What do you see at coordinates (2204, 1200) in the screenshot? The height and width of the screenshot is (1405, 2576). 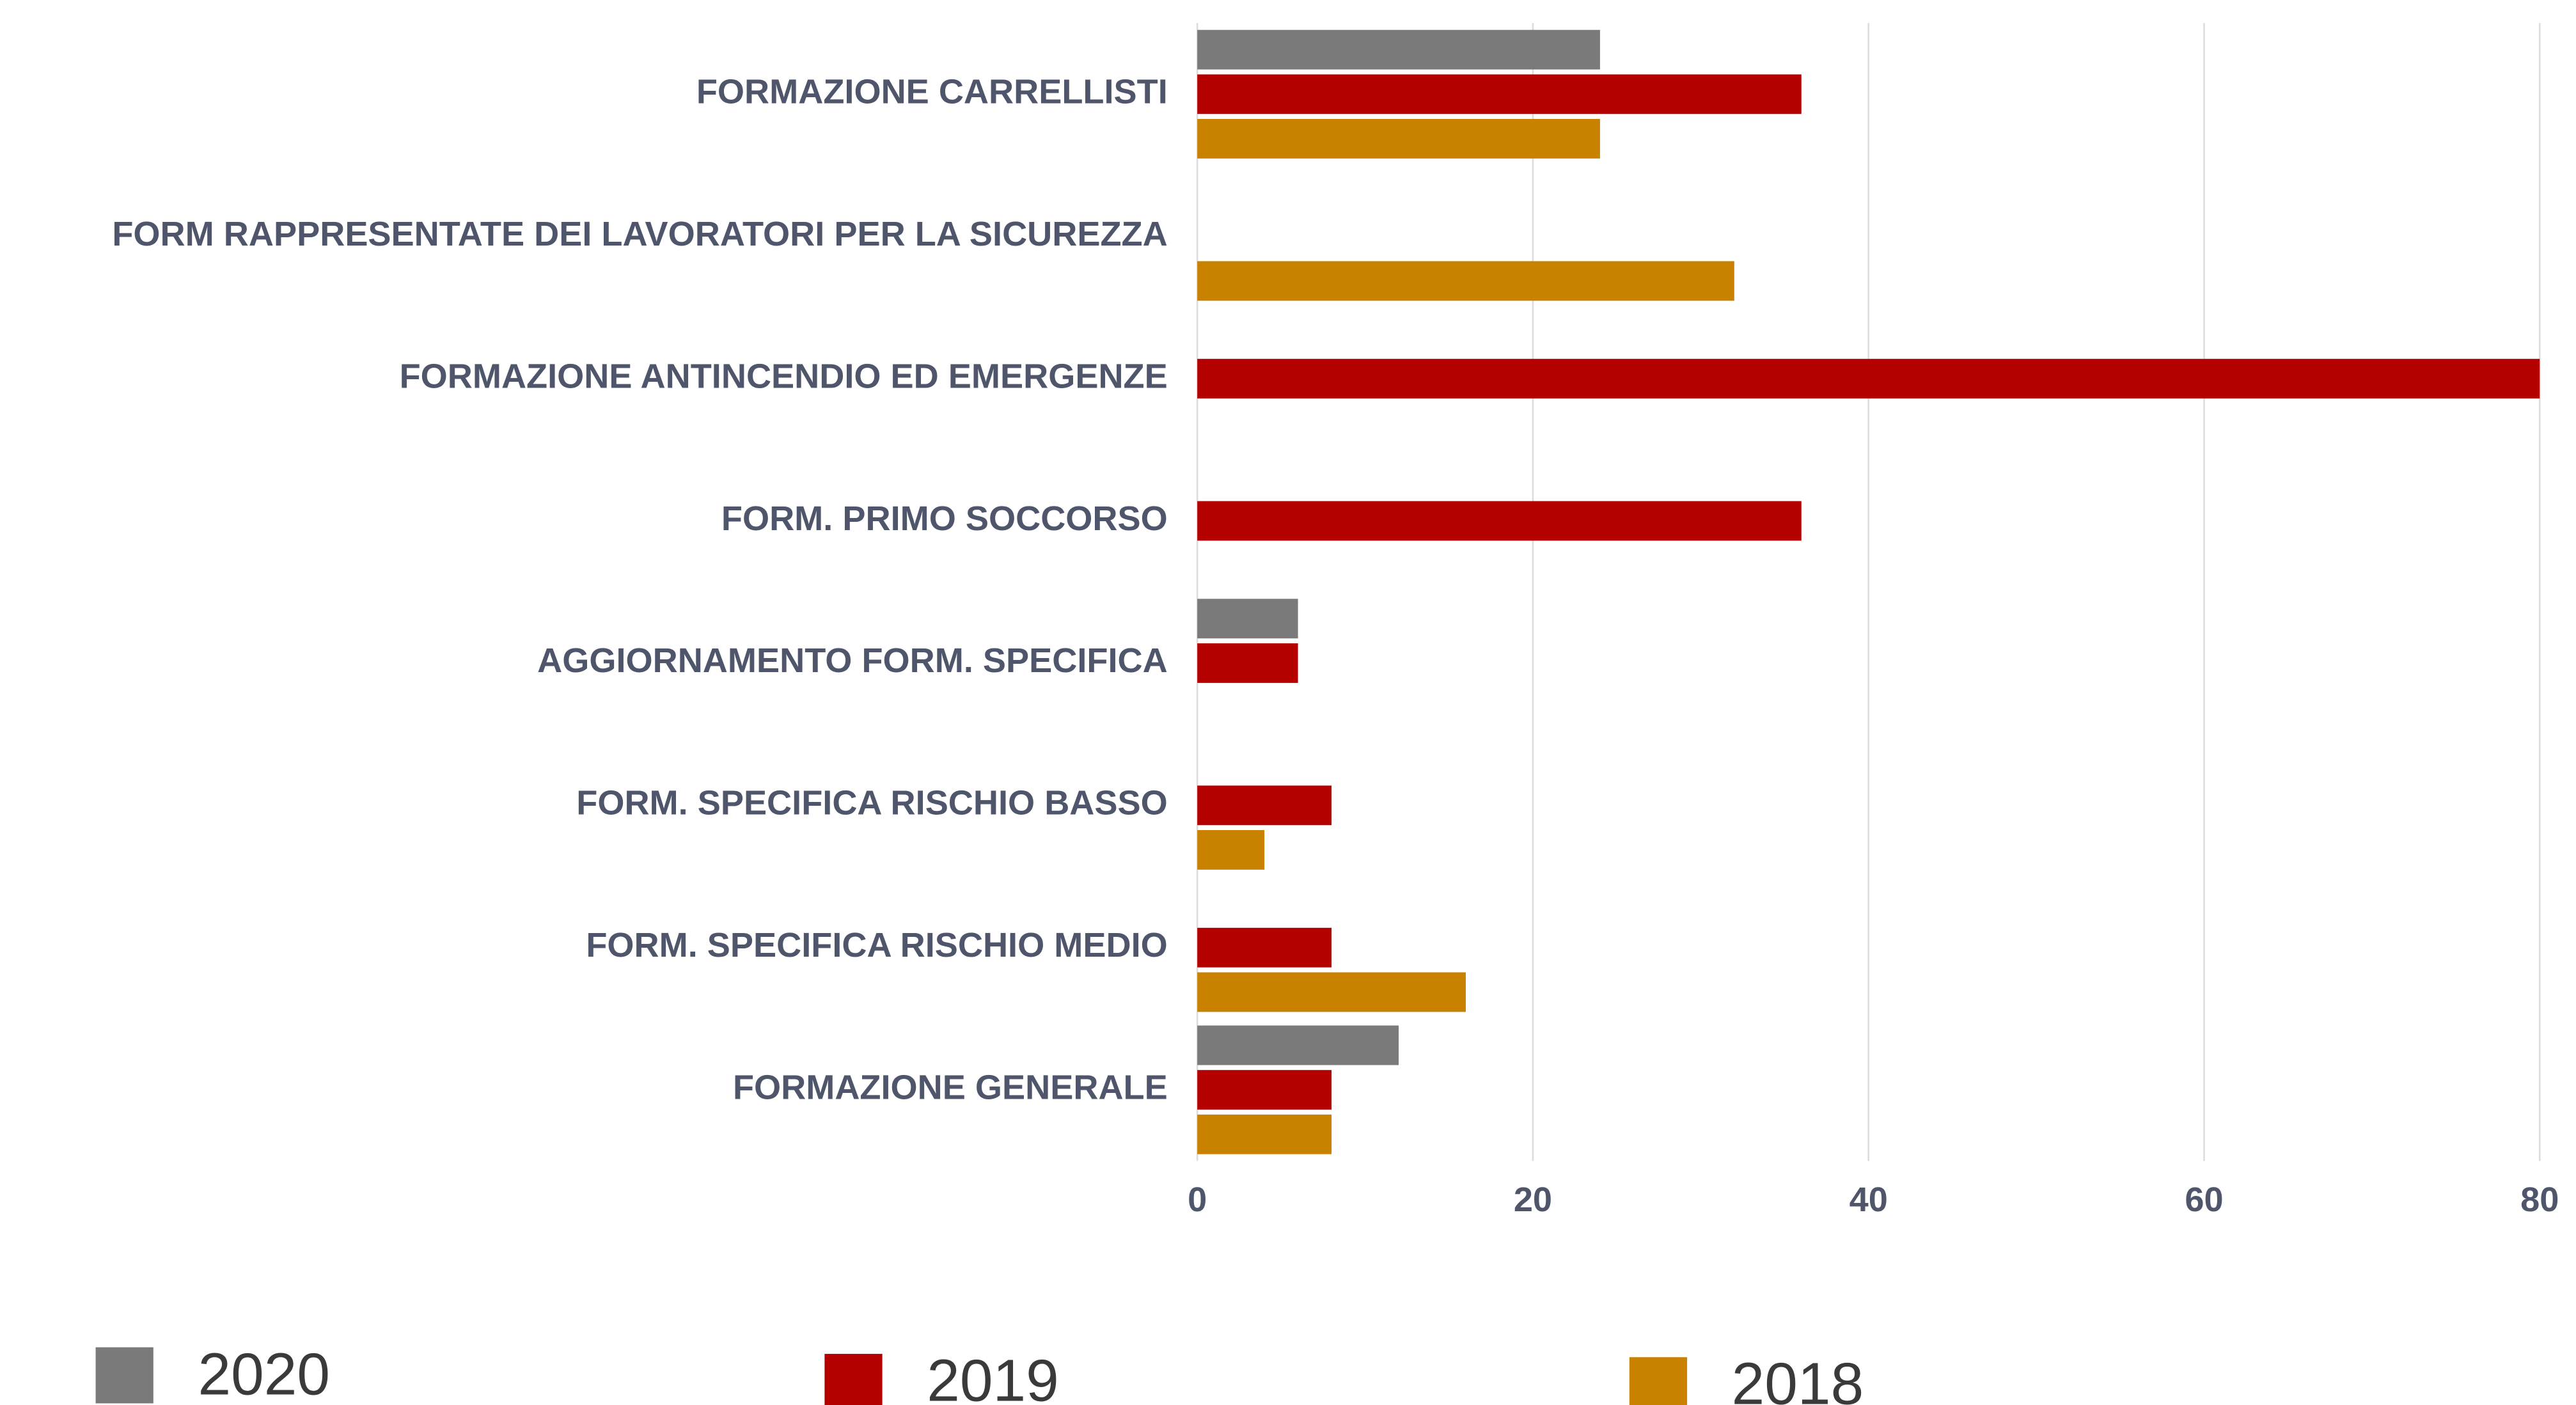 I see `x-tick-label: 60` at bounding box center [2204, 1200].